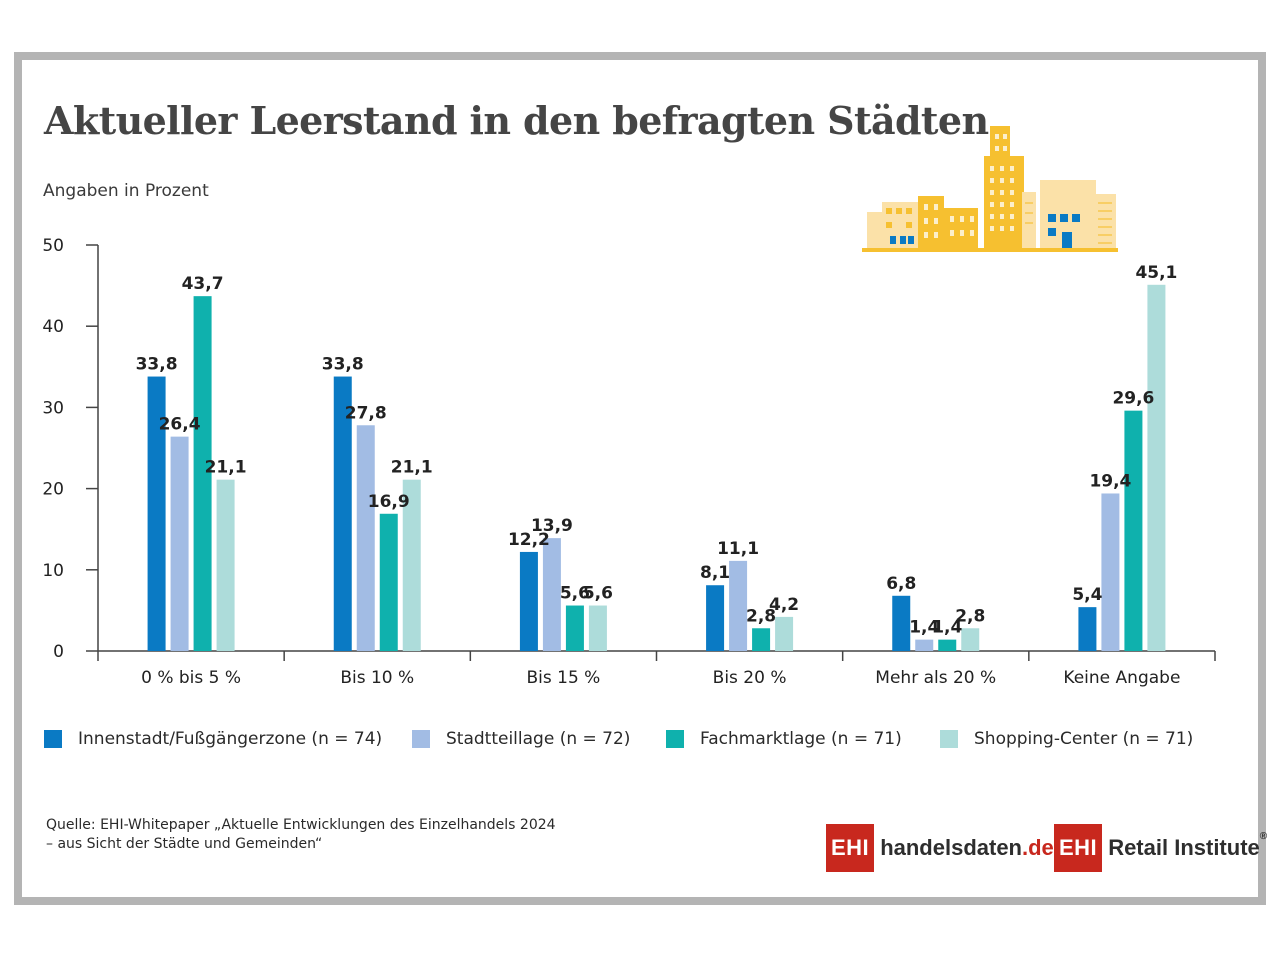 The image size is (1280, 964). I want to click on chart-subtitle: Angaben in Prozent, so click(126, 191).